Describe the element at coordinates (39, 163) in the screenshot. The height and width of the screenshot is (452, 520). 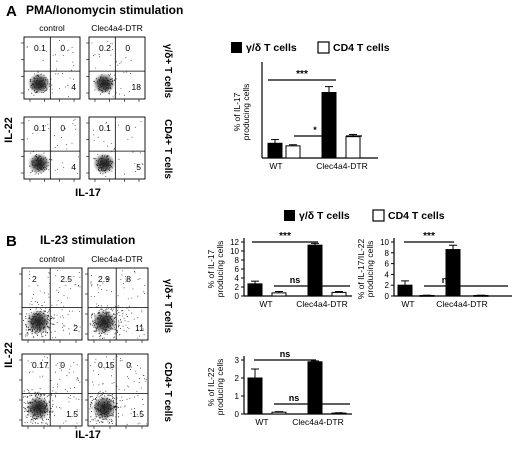
I see `cell-population-cluster` at that location.